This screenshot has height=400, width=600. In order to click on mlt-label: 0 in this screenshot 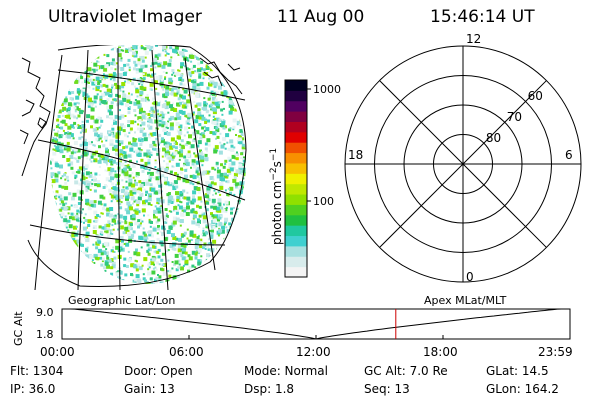, I will do `click(470, 277)`.